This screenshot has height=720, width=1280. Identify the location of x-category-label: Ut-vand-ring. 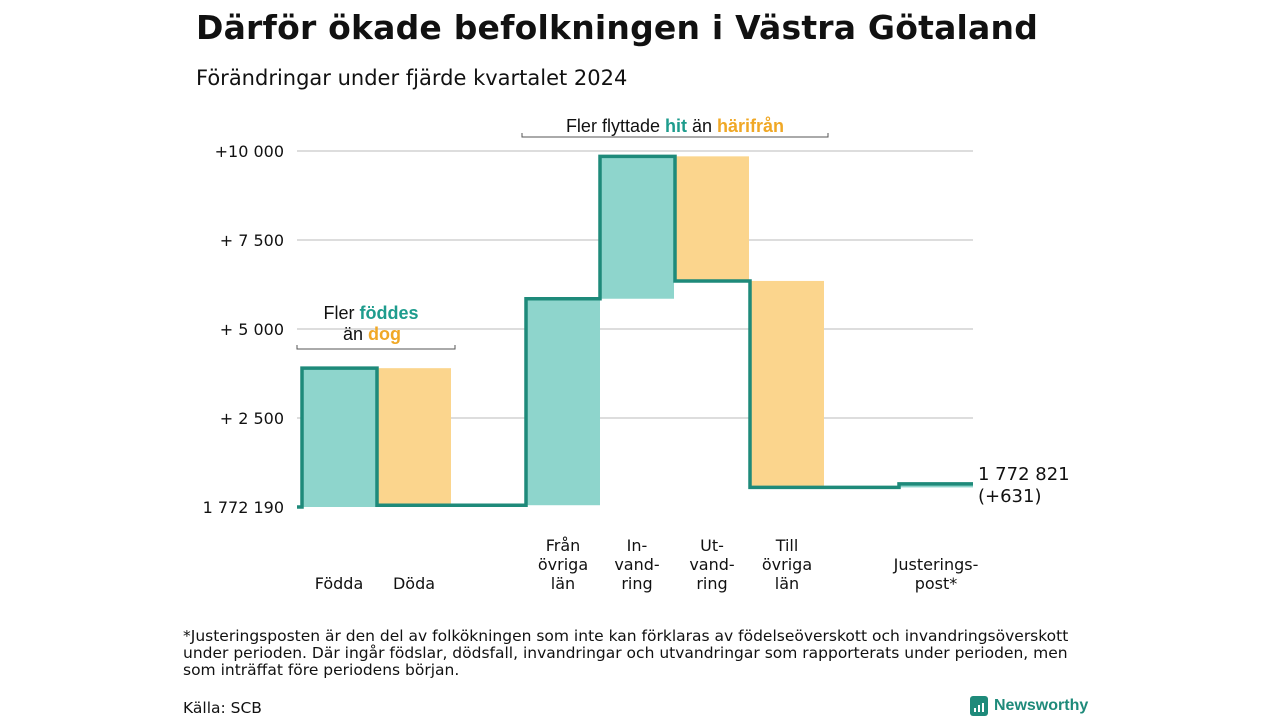
(711, 564).